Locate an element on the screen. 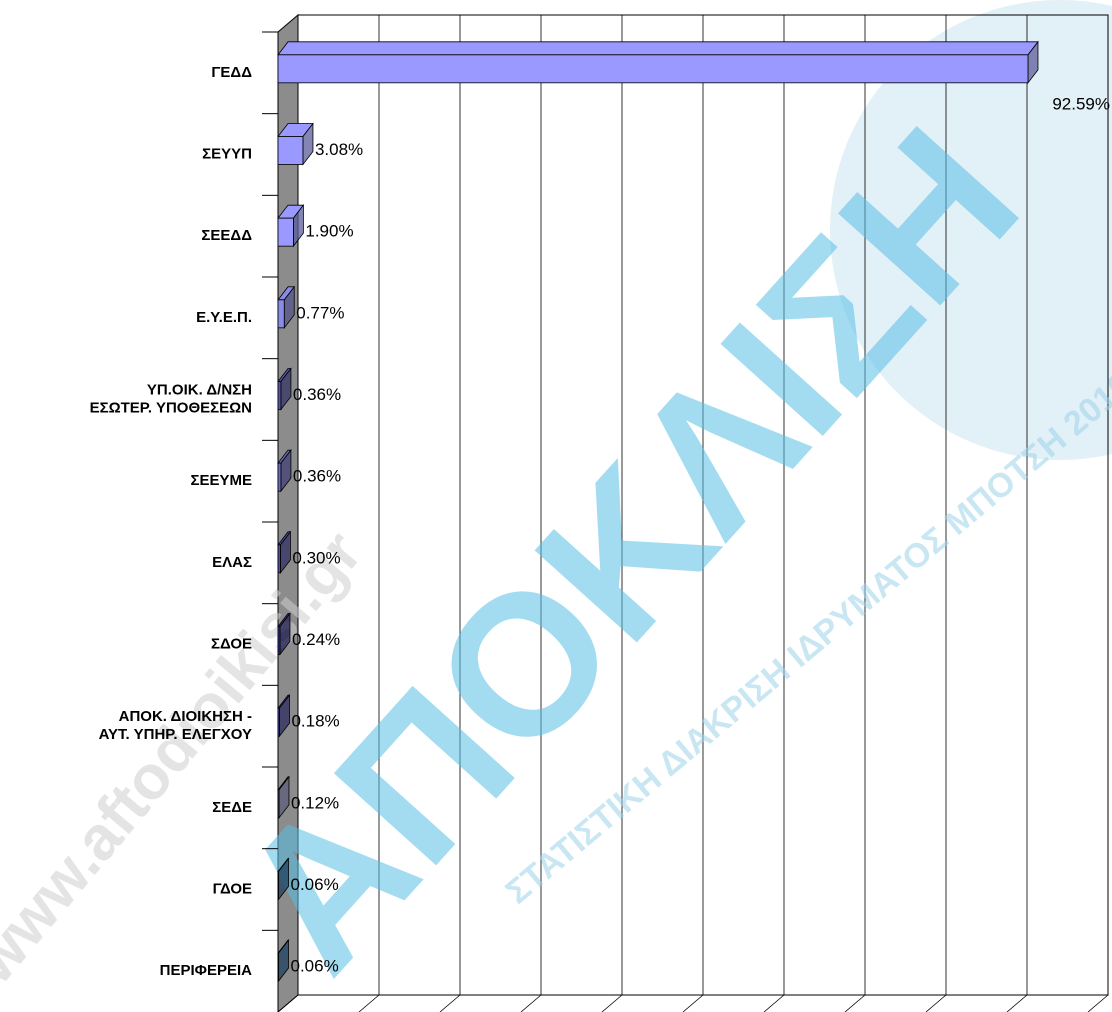 The width and height of the screenshot is (1112, 1012). globe-watermark is located at coordinates (971, 230).